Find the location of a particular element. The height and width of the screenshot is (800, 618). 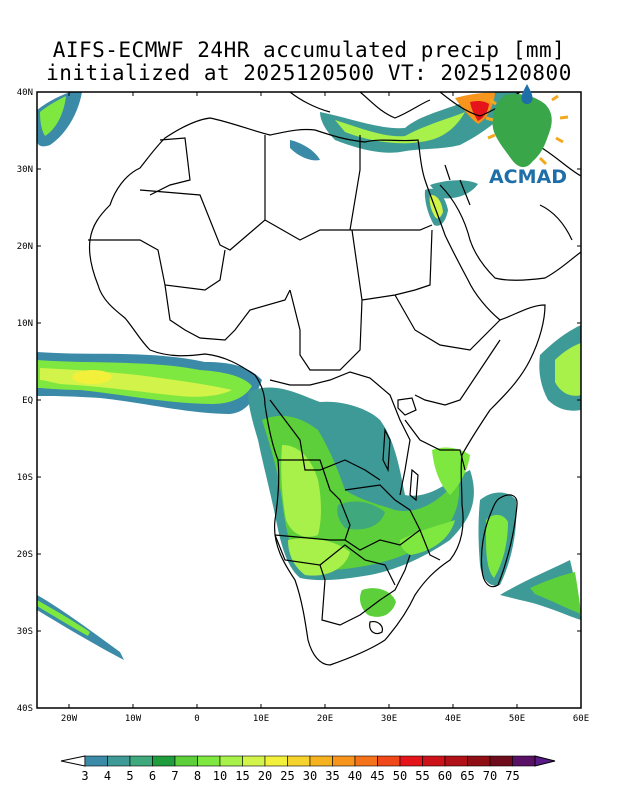

lat-tick-label: 10S is located at coordinates (25, 478).